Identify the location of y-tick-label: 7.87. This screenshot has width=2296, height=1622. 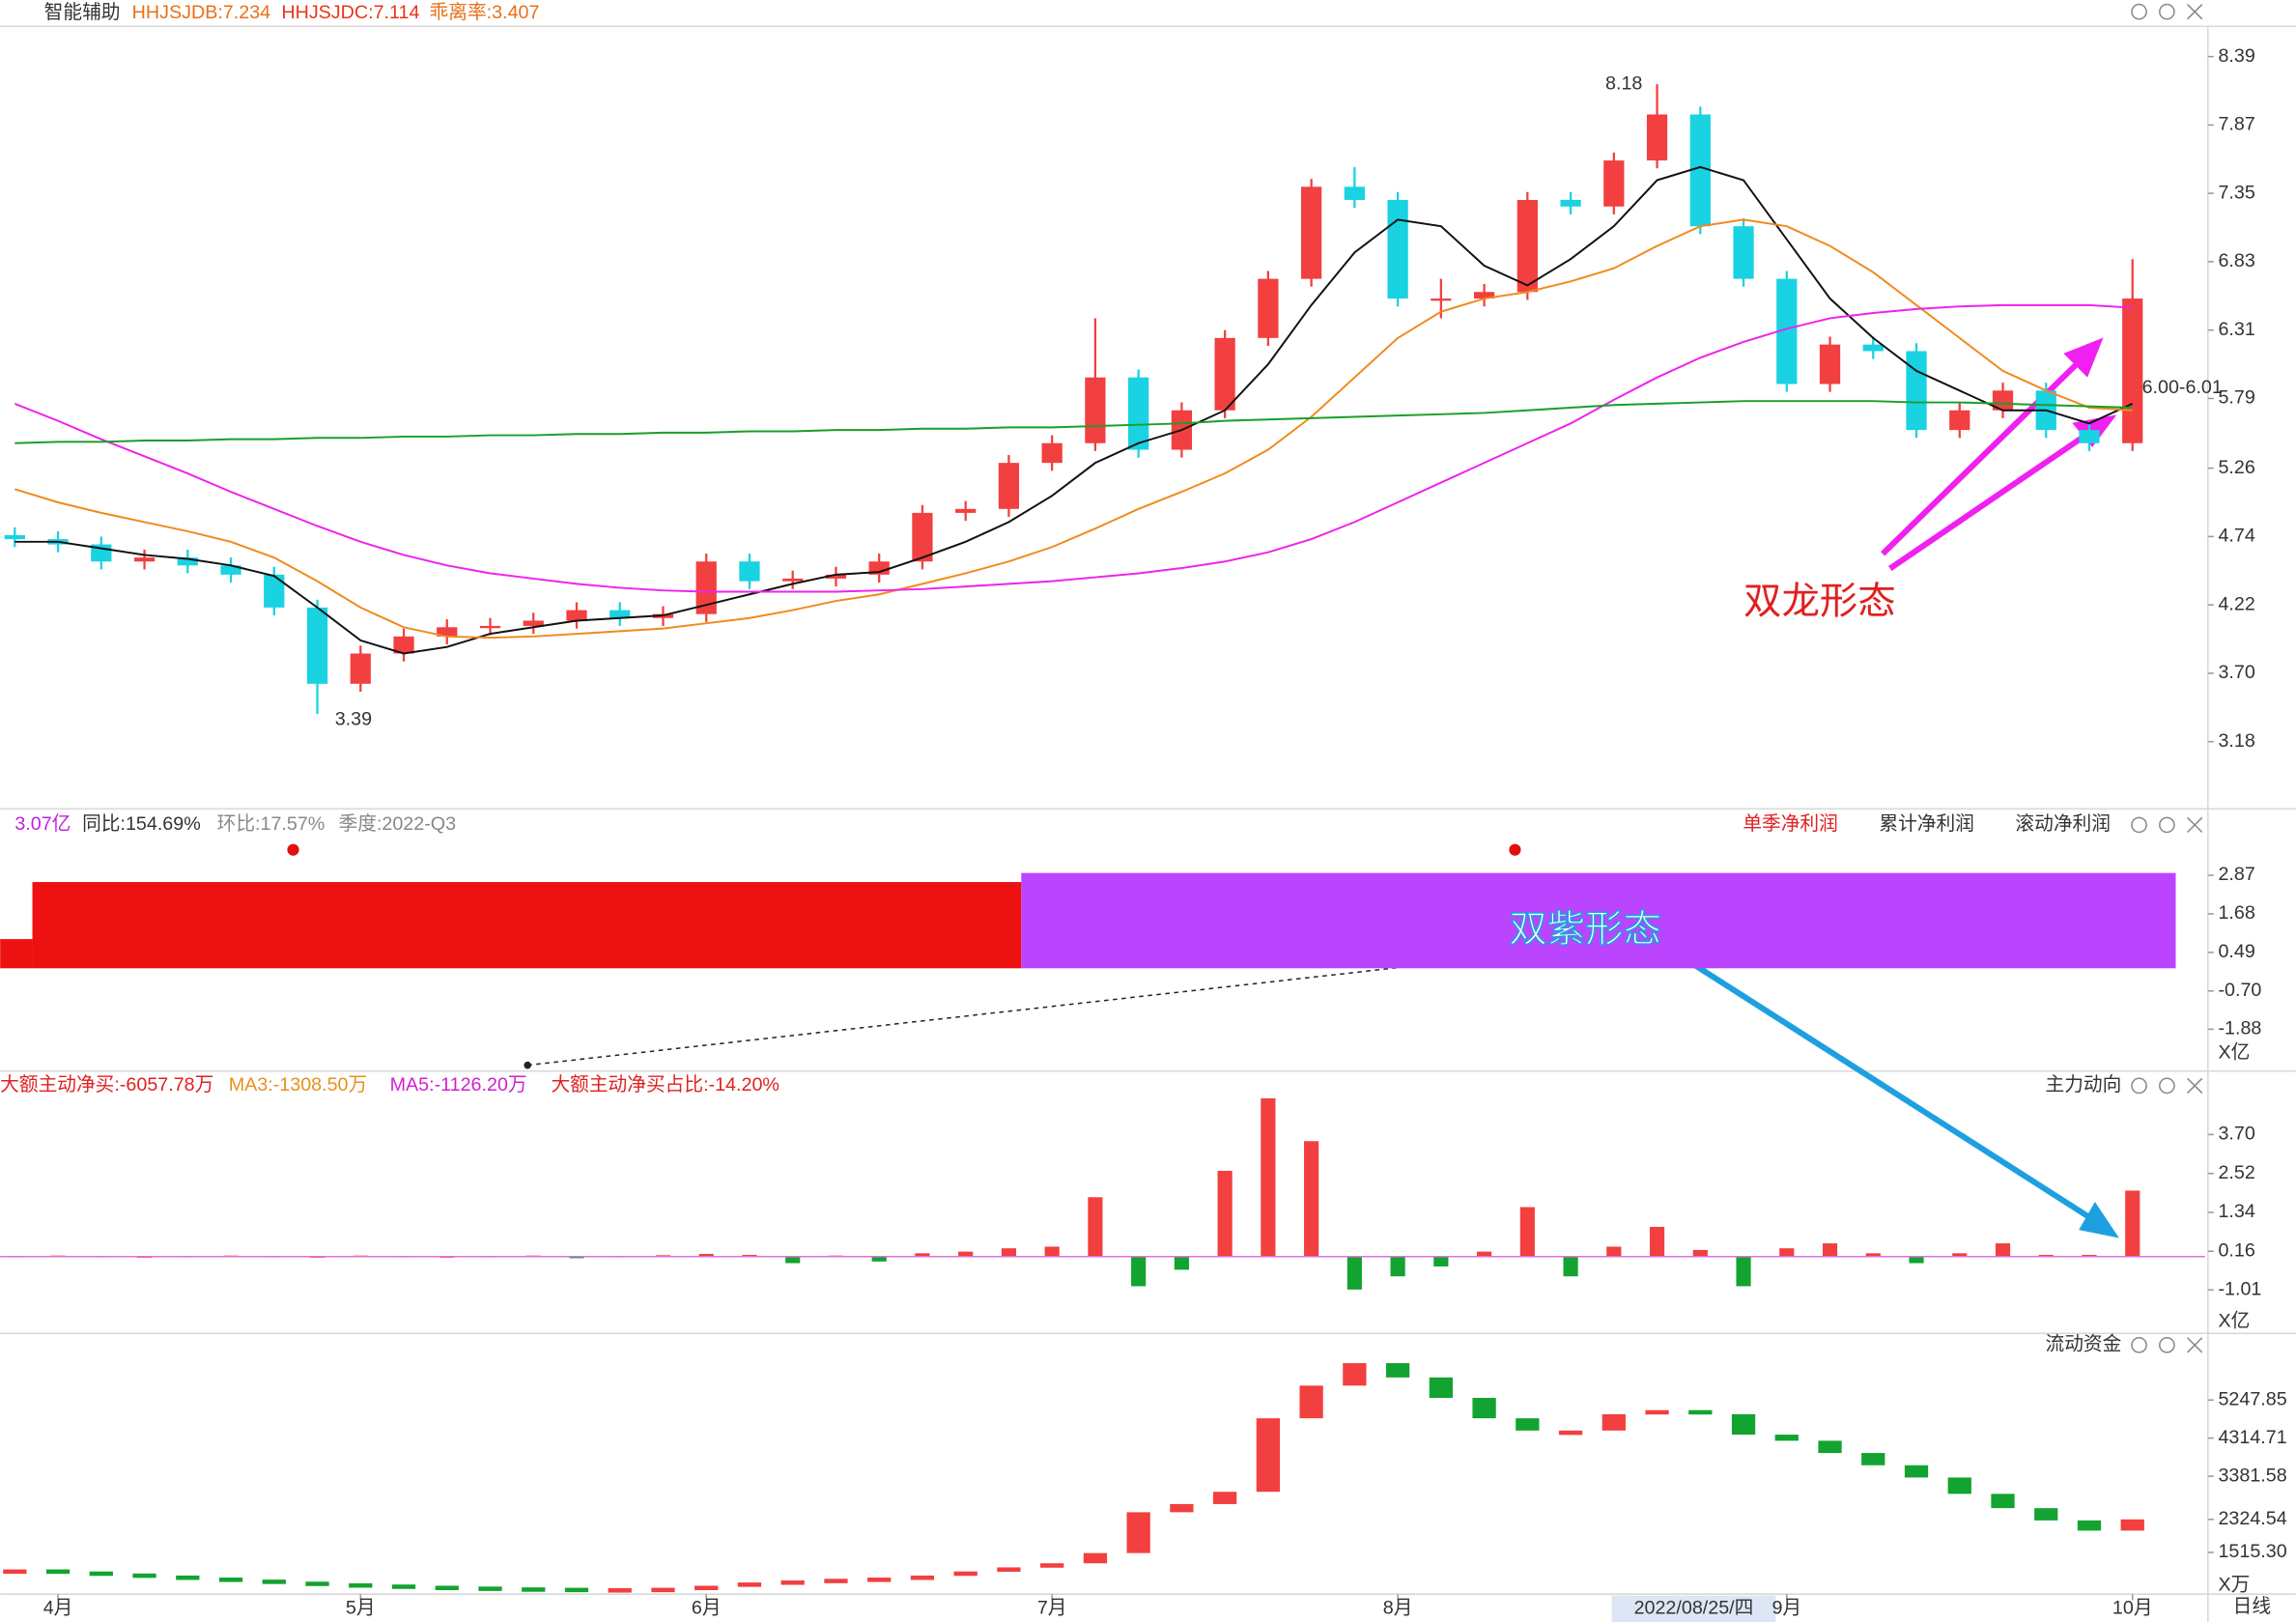
(2236, 125).